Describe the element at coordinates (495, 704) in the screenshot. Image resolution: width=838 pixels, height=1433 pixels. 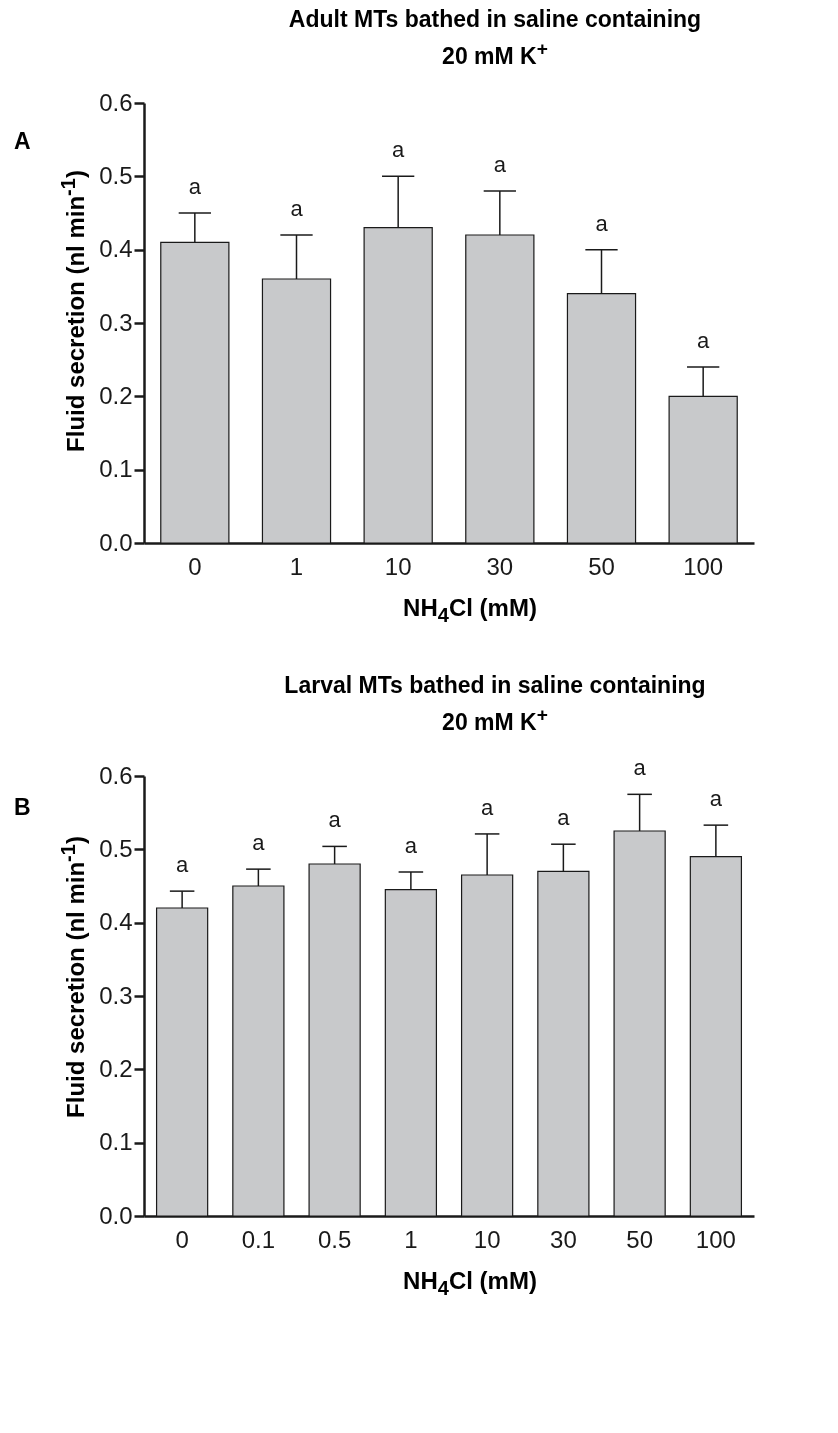
I see `chart-title: Larval MTs bathed in saline containing 20 mM K$^{+}$` at that location.